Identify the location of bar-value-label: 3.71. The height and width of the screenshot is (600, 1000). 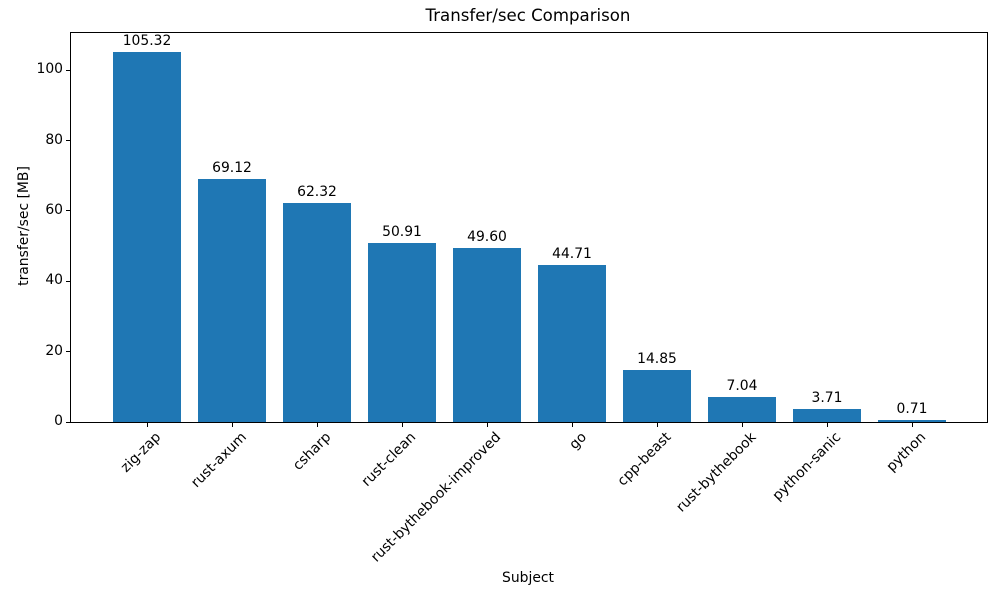
(827, 398).